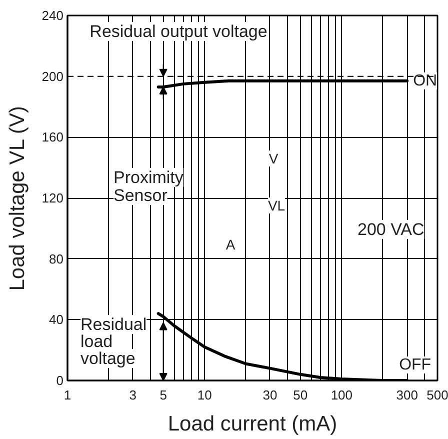 This screenshot has height=439, width=448. Describe the element at coordinates (391, 229) in the screenshot. I see `annotation: 200 VAC` at that location.